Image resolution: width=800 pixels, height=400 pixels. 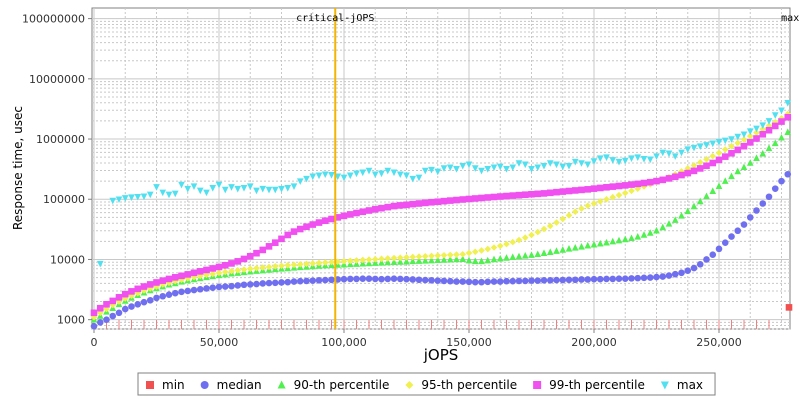 I want to click on legend-box, so click(x=426, y=384).